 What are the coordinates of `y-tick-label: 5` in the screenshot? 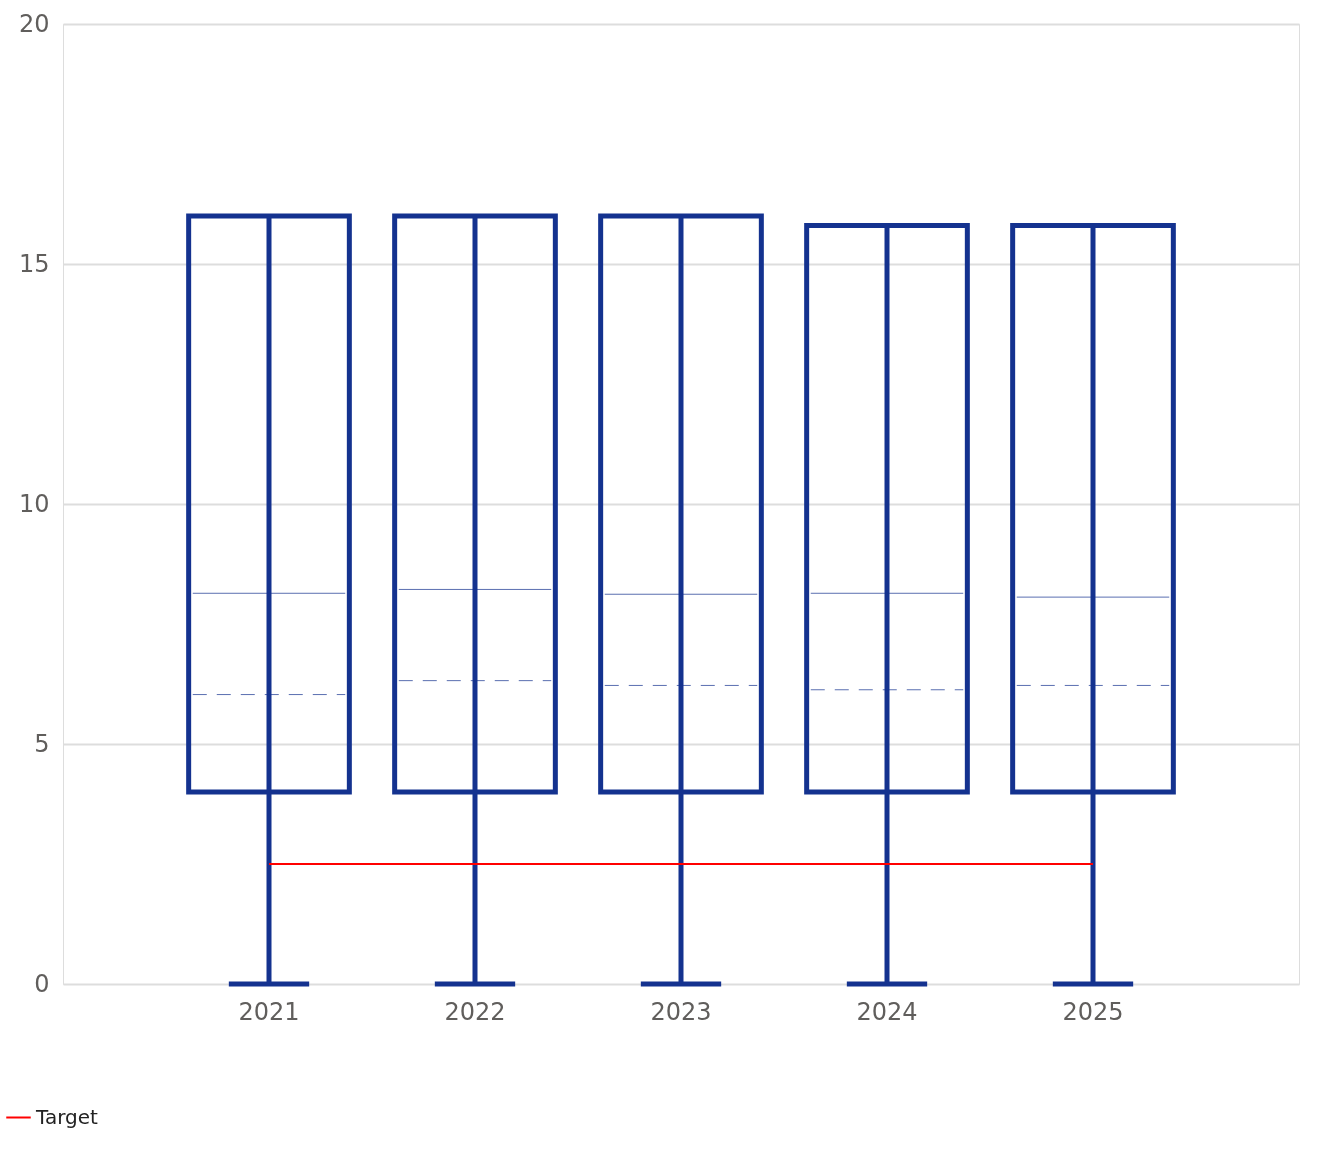 It's located at (42, 743).